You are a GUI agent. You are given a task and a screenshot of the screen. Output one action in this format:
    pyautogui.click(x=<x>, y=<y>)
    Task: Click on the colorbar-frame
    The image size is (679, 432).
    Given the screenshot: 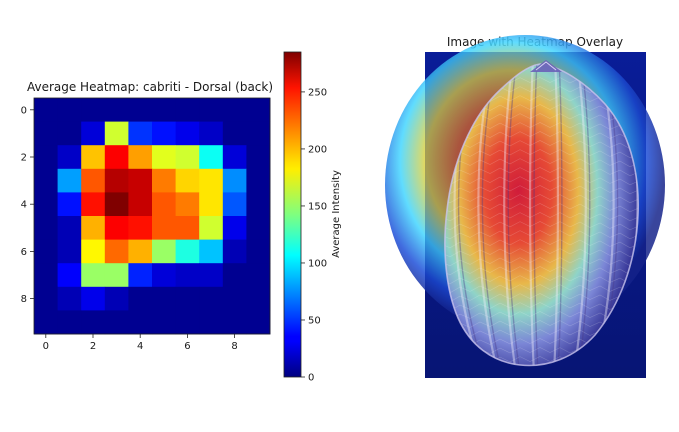 What is the action you would take?
    pyautogui.click(x=292, y=214)
    